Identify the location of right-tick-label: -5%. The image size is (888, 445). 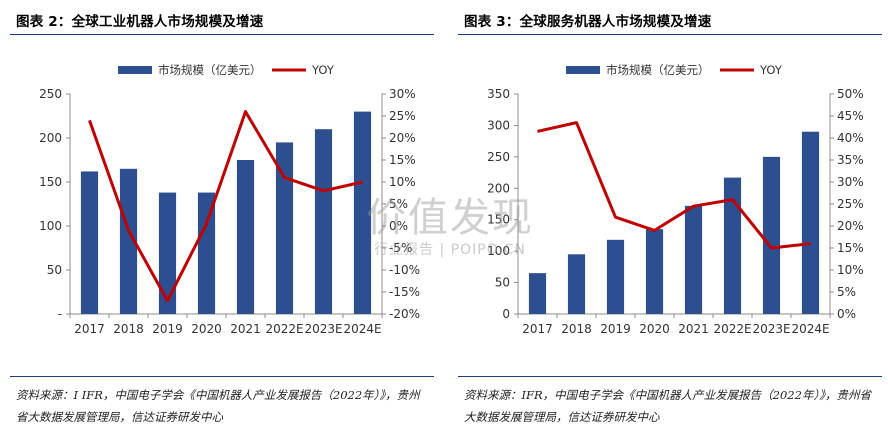
(400, 248).